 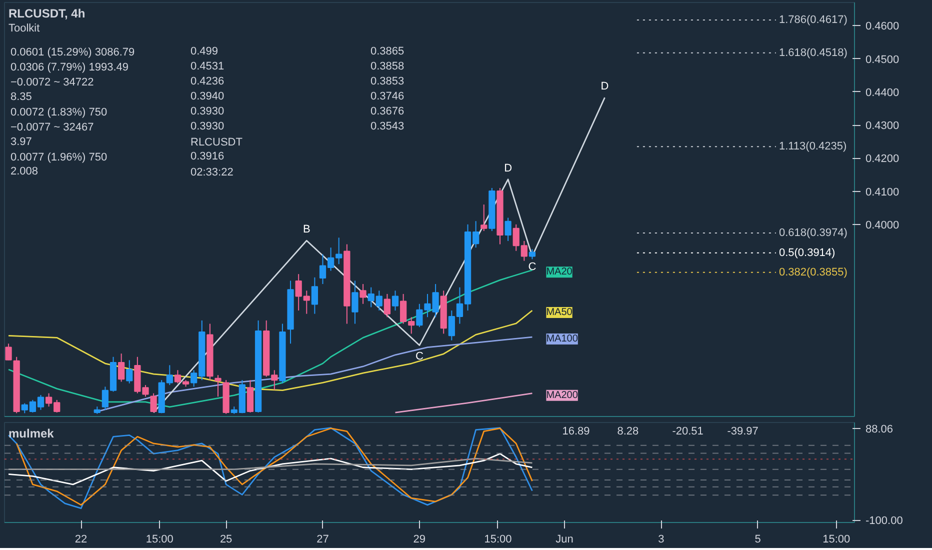 I want to click on y-tick-label: 0.4200, so click(x=883, y=159).